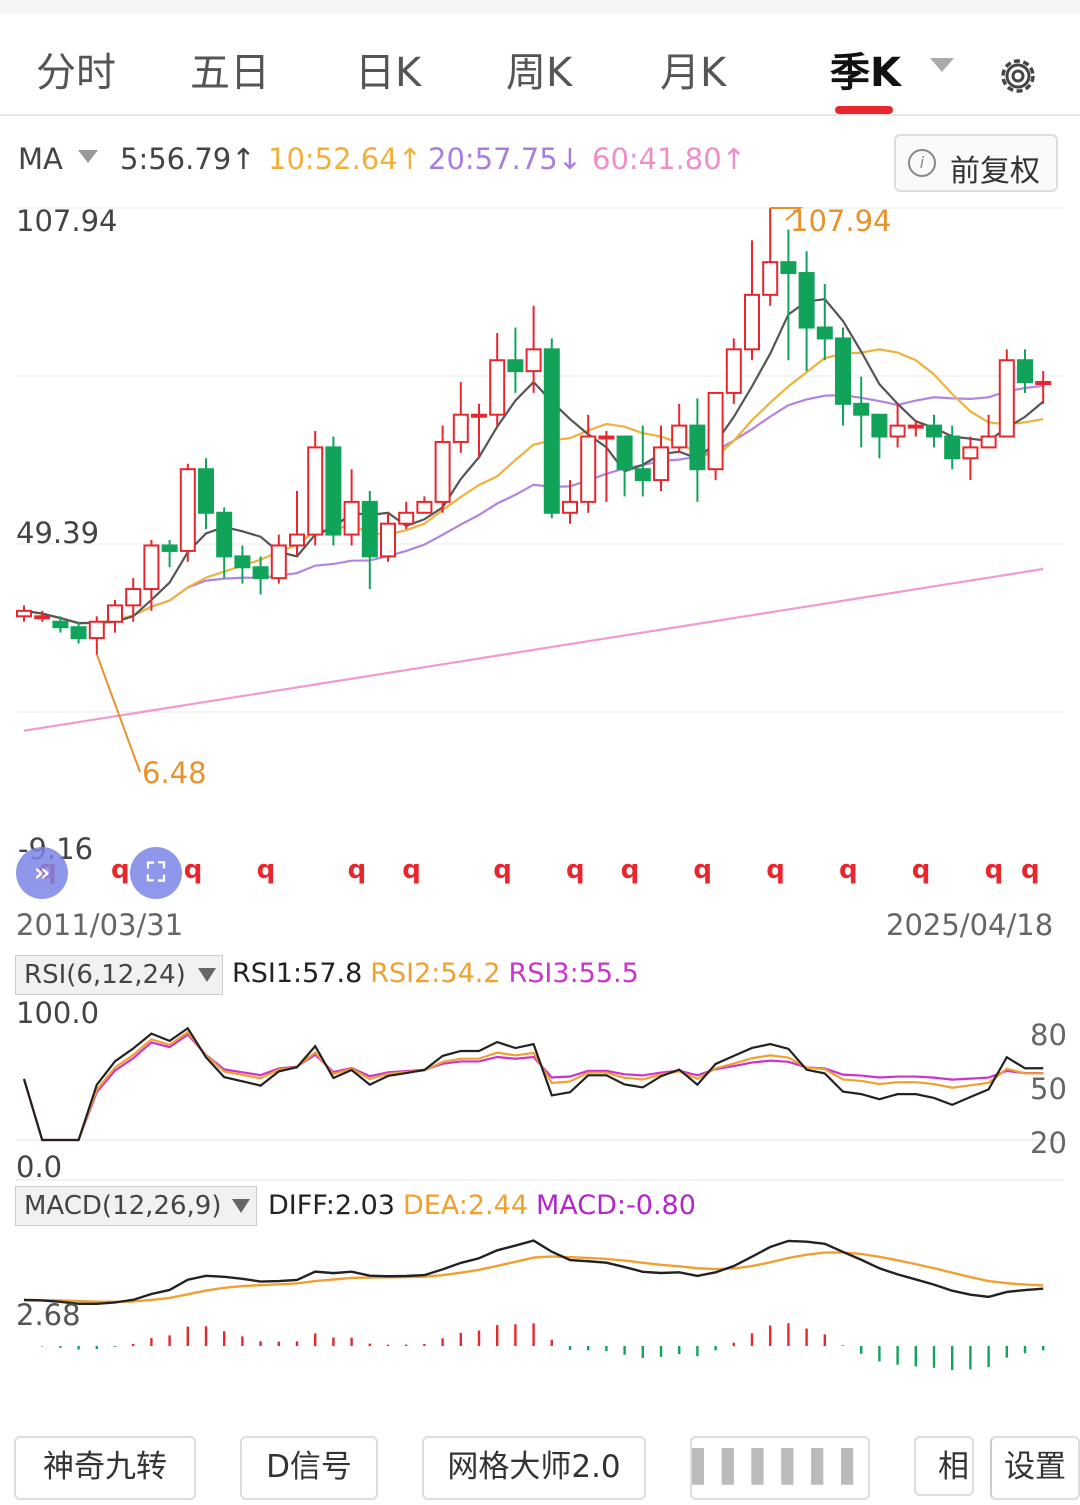 The height and width of the screenshot is (1505, 1080). Describe the element at coordinates (693, 73) in the screenshot. I see `tab-monthly-k: 月K` at that location.